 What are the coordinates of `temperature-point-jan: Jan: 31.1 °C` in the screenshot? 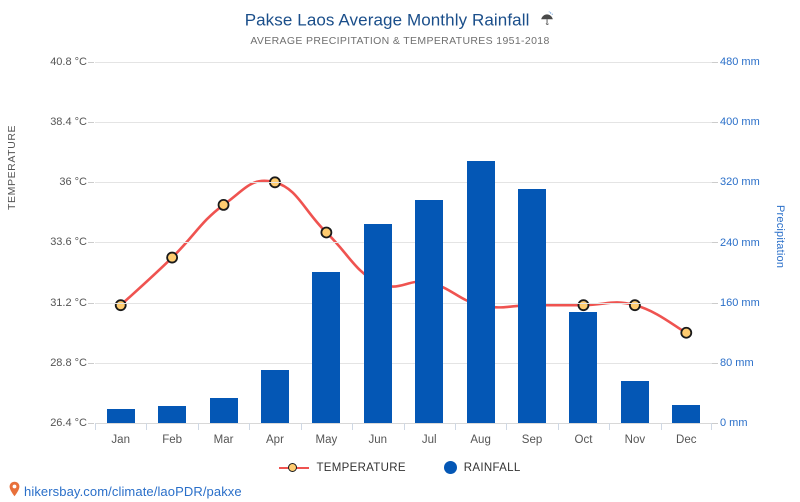 It's located at (120, 305).